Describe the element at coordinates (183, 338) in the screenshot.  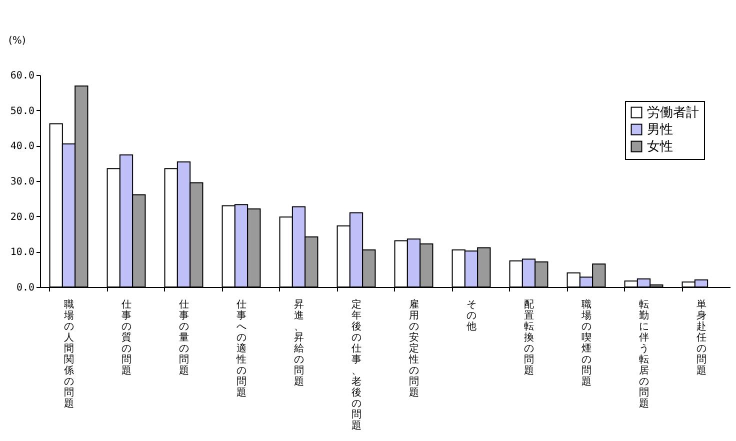
I see `x-tick-label: 仕事の量の問題` at that location.